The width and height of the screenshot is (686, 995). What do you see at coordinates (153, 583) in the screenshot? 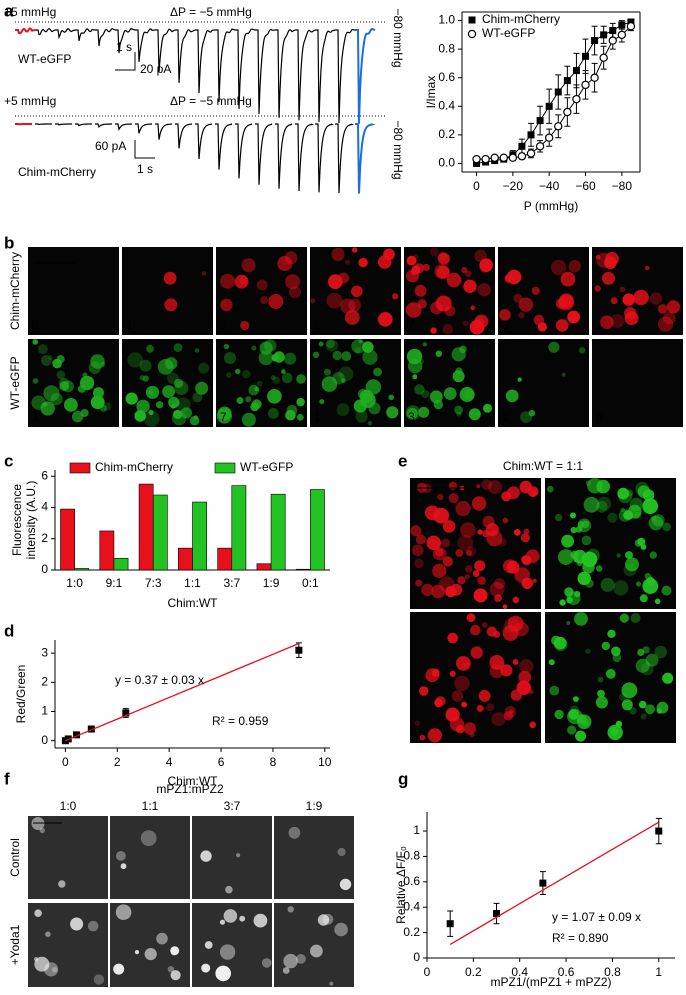
I see `x-tick-label: 7:3` at bounding box center [153, 583].